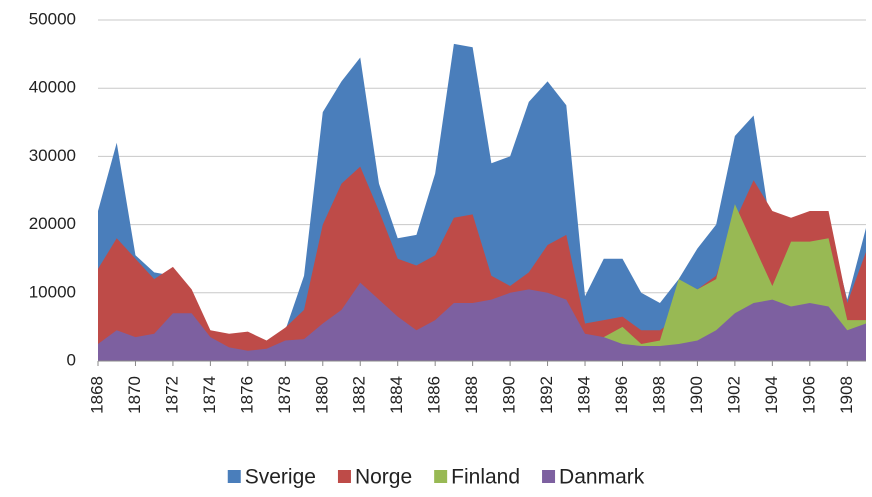 Image resolution: width=872 pixels, height=497 pixels. I want to click on y-tick-label: 20000, so click(52, 223).